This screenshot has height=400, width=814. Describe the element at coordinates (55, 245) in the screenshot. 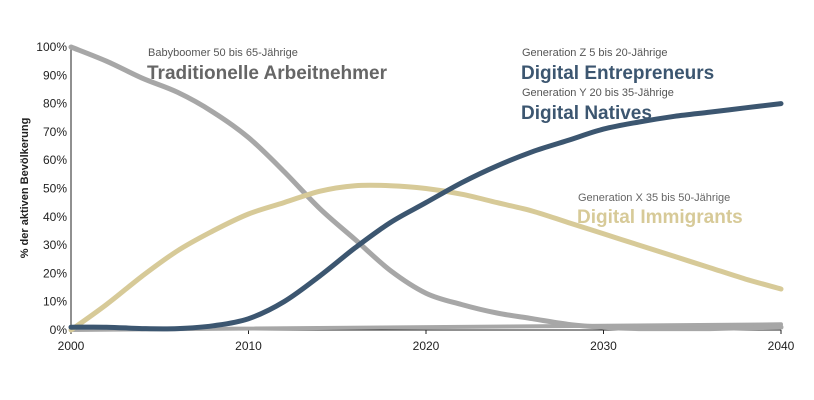

I see `y-tick-label: 30%` at that location.